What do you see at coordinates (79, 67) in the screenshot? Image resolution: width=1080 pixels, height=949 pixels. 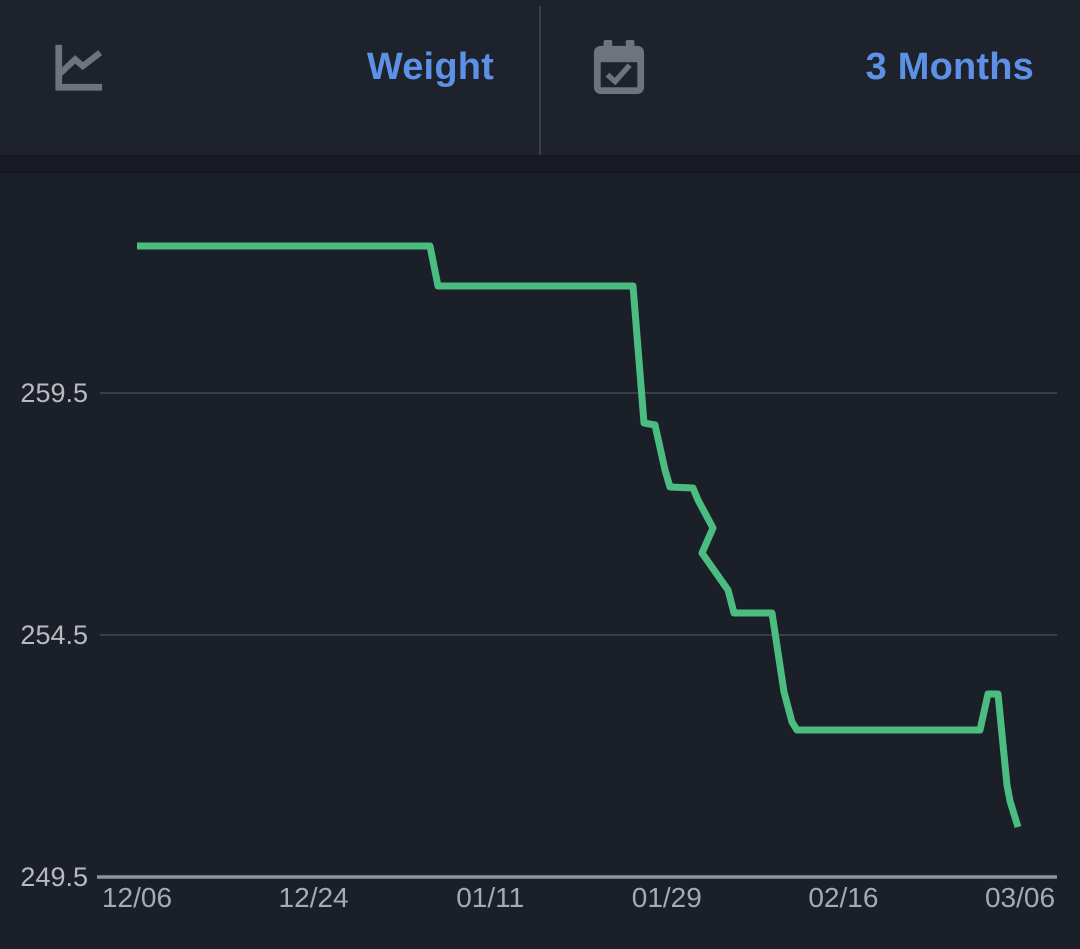 I see `line-chart-icon` at bounding box center [79, 67].